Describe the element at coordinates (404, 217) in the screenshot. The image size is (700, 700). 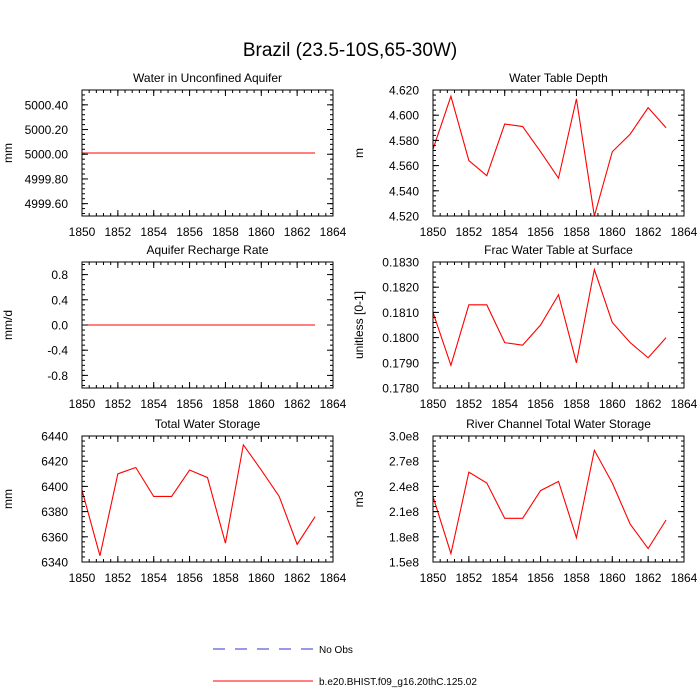
I see `y-tick-label: 4.520` at that location.